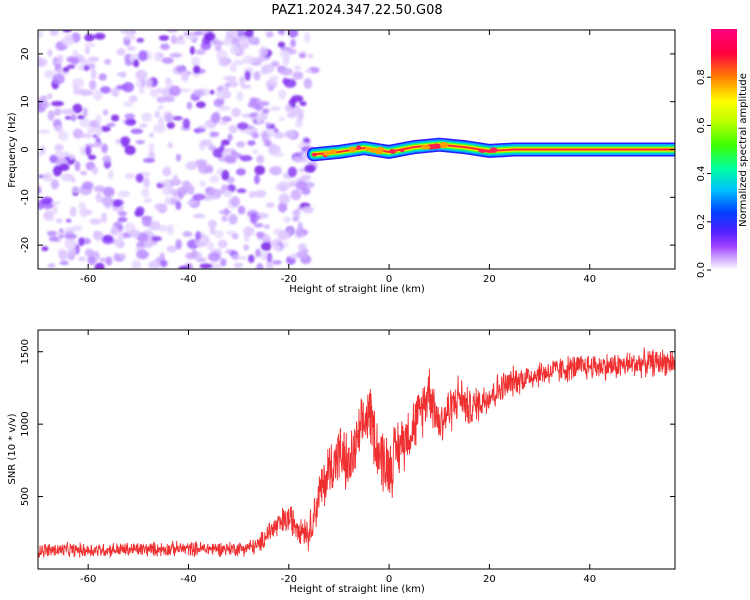 Image resolution: width=750 pixels, height=600 pixels. I want to click on colorbar-tick-label: 0.0, so click(701, 270).